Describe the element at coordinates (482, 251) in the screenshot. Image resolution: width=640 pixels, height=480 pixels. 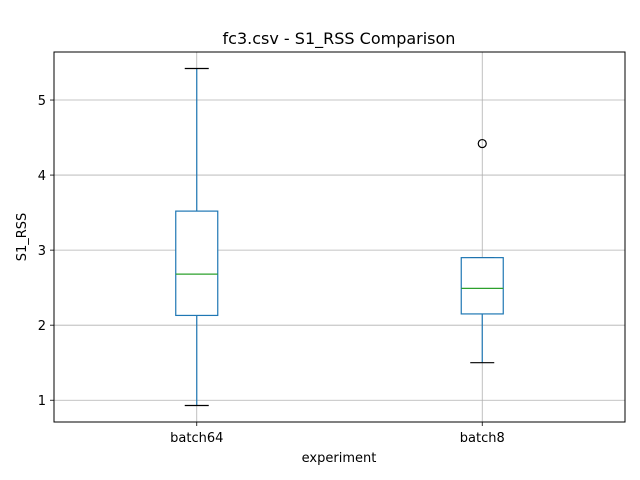
I see `box-batch8` at that location.